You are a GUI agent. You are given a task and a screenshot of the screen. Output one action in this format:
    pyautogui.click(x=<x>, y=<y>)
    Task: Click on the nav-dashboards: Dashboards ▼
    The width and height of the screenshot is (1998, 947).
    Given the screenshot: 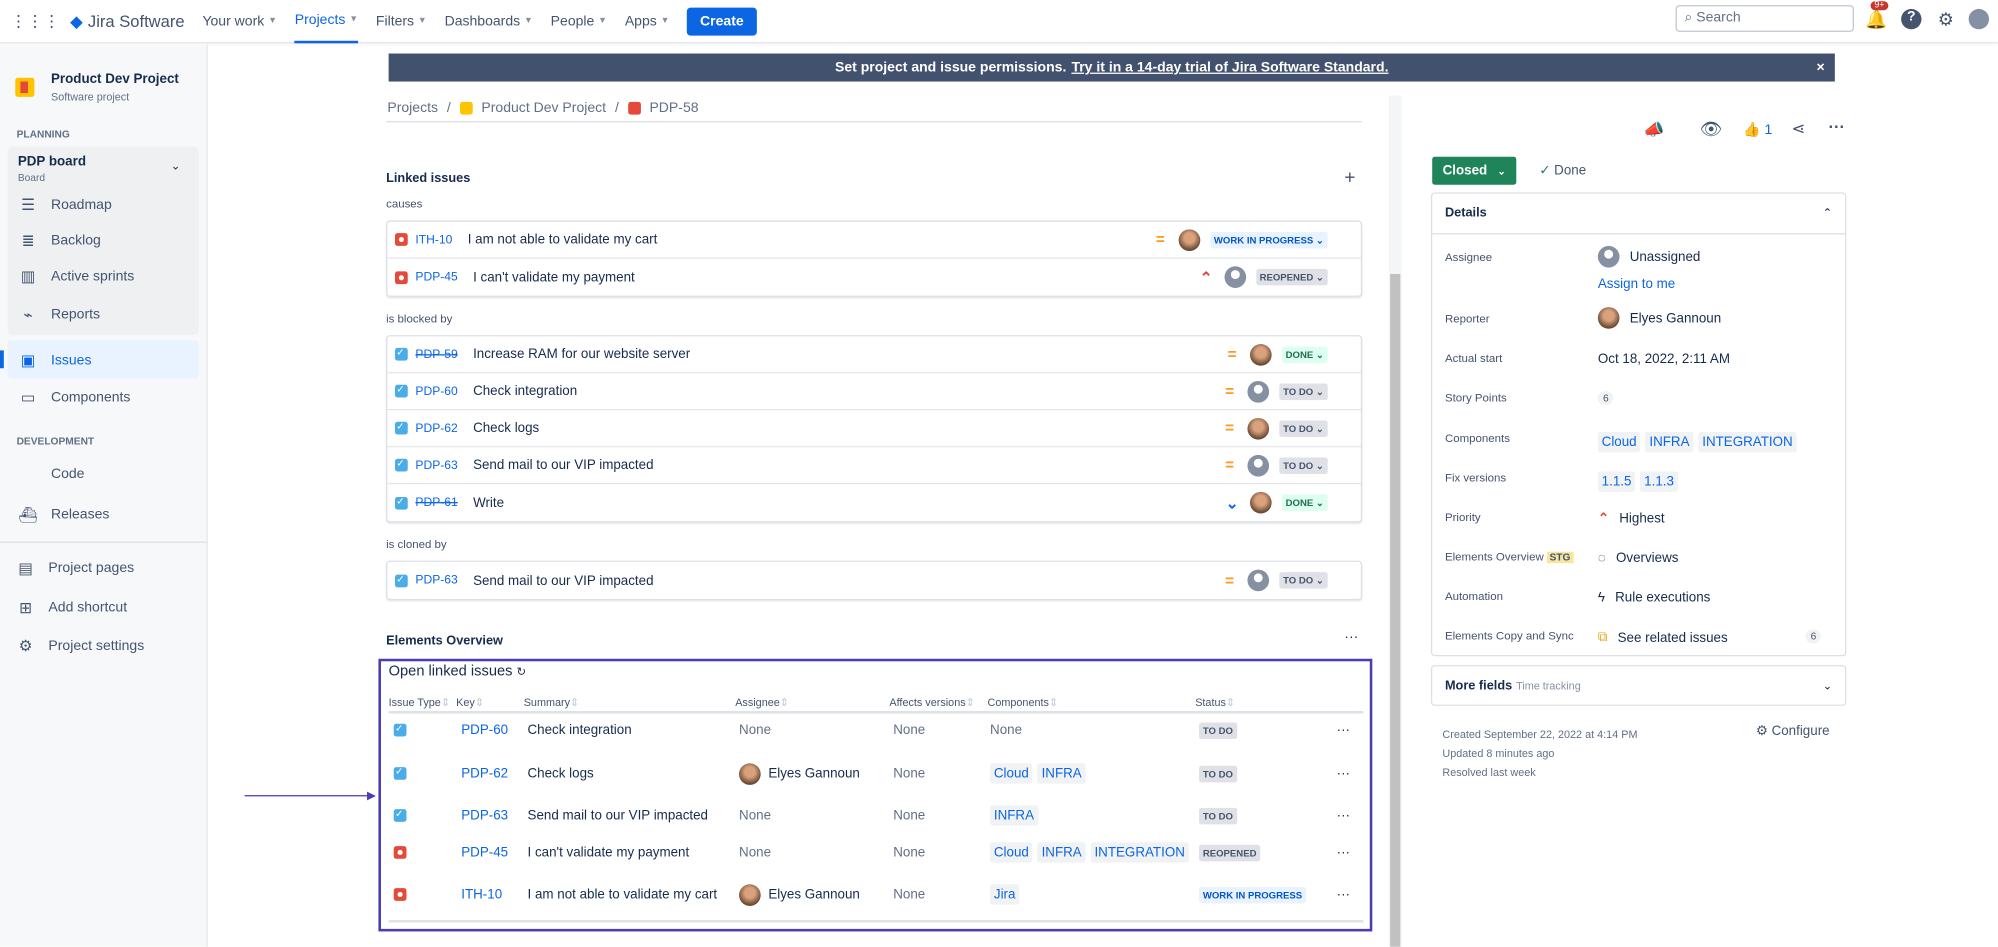 What is the action you would take?
    pyautogui.click(x=488, y=21)
    